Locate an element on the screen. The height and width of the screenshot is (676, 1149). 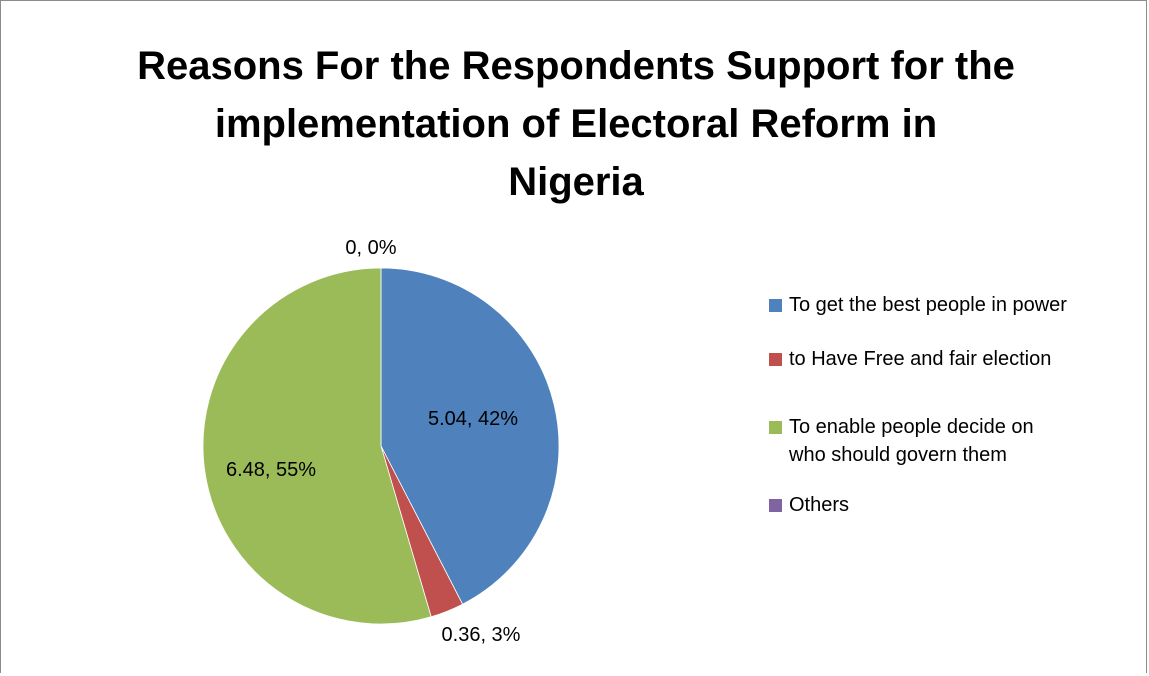
slice-data-label: 0.36, 3% is located at coordinates (481, 635).